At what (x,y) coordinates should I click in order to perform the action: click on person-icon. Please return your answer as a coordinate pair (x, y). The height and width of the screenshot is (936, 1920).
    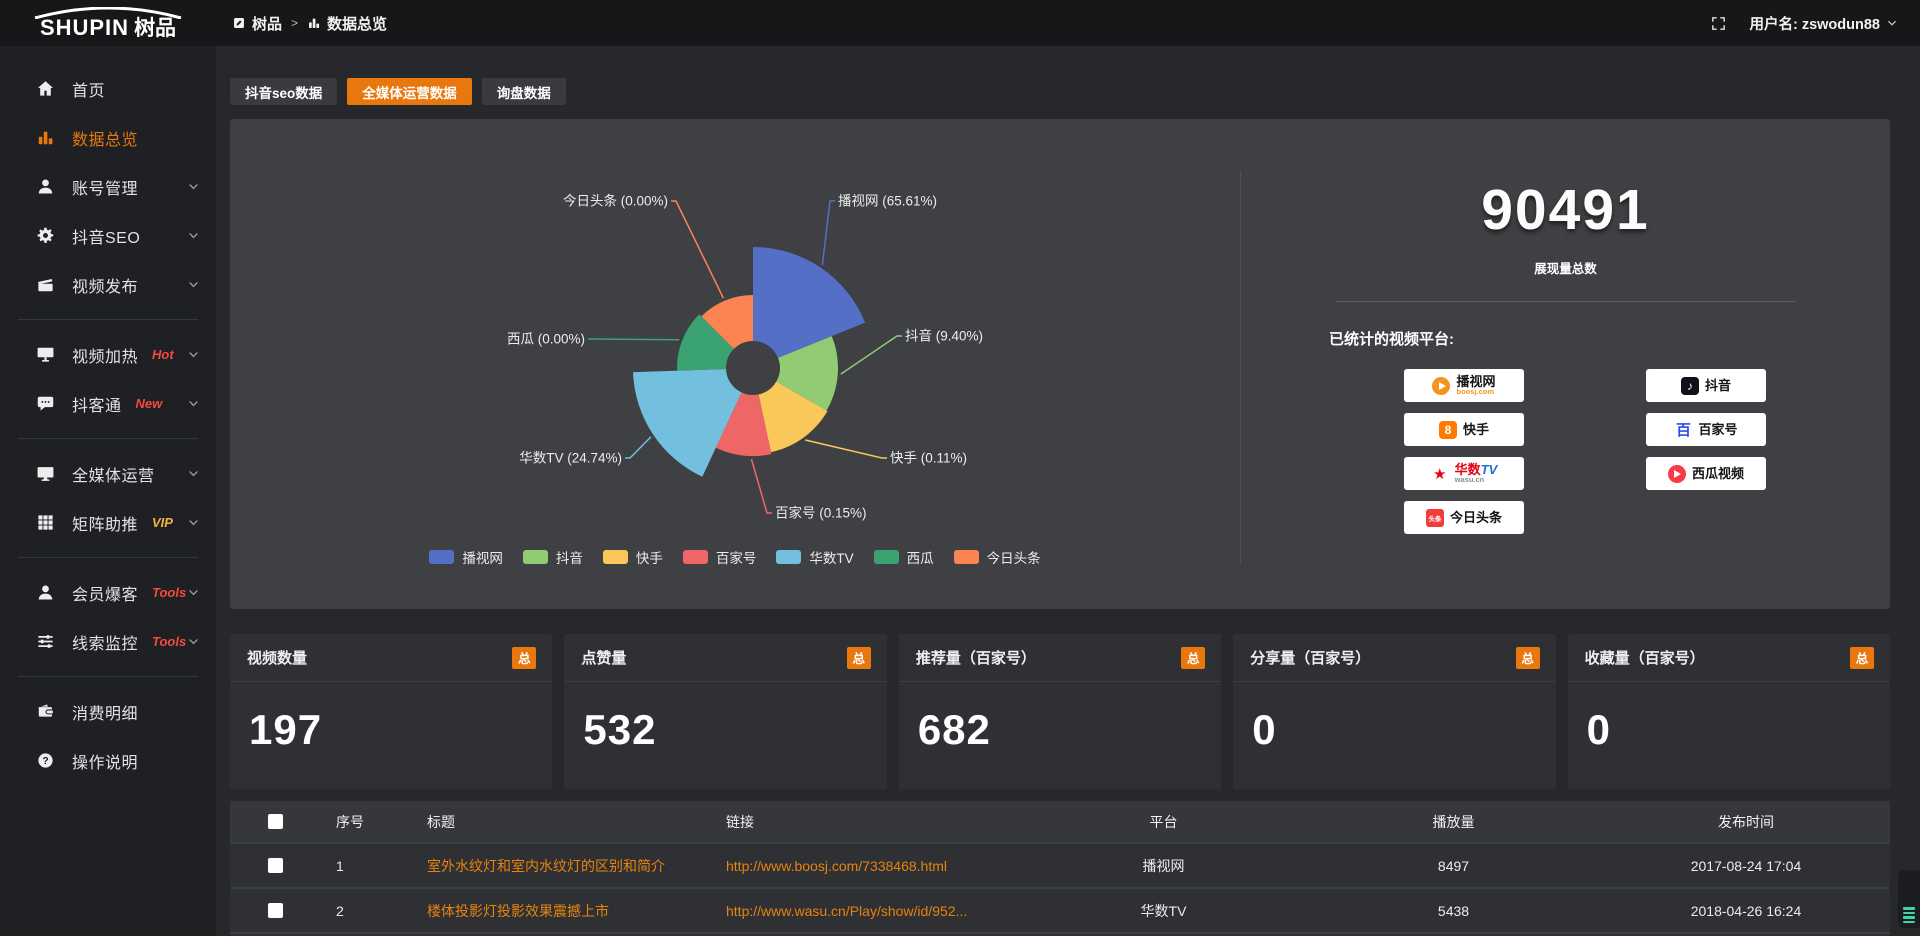
    Looking at the image, I should click on (45, 592).